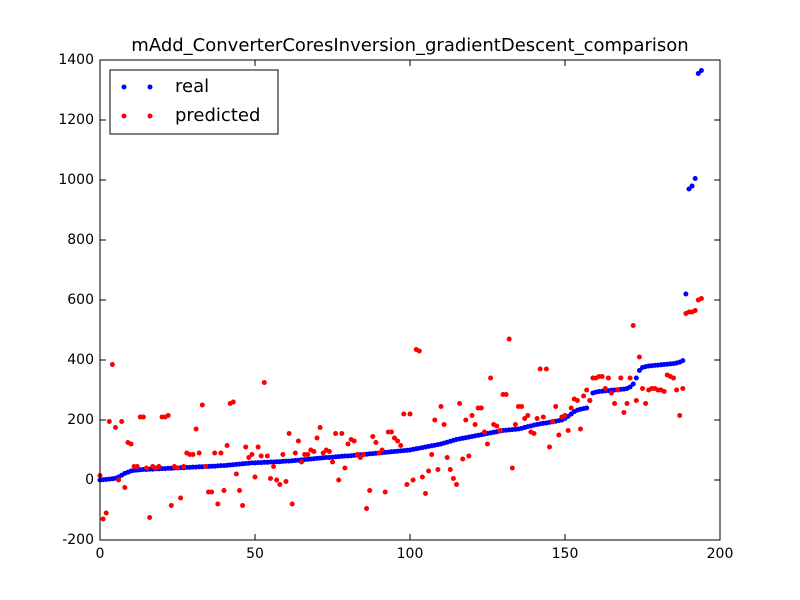  I want to click on x-tick-label: 150, so click(565, 554).